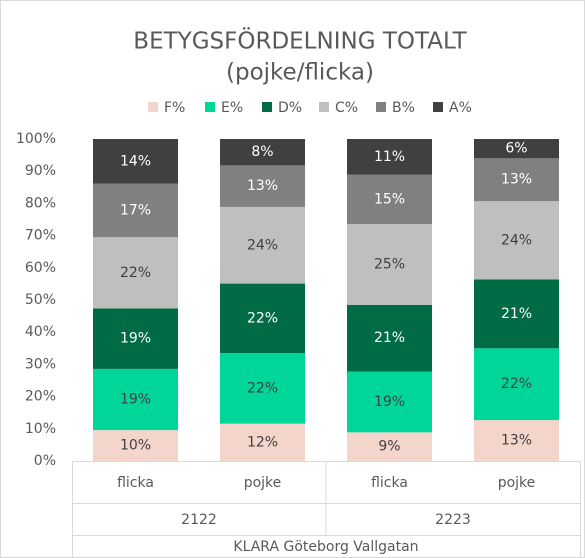 The height and width of the screenshot is (558, 585). What do you see at coordinates (346, 108) in the screenshot?
I see `legend-label: C%` at bounding box center [346, 108].